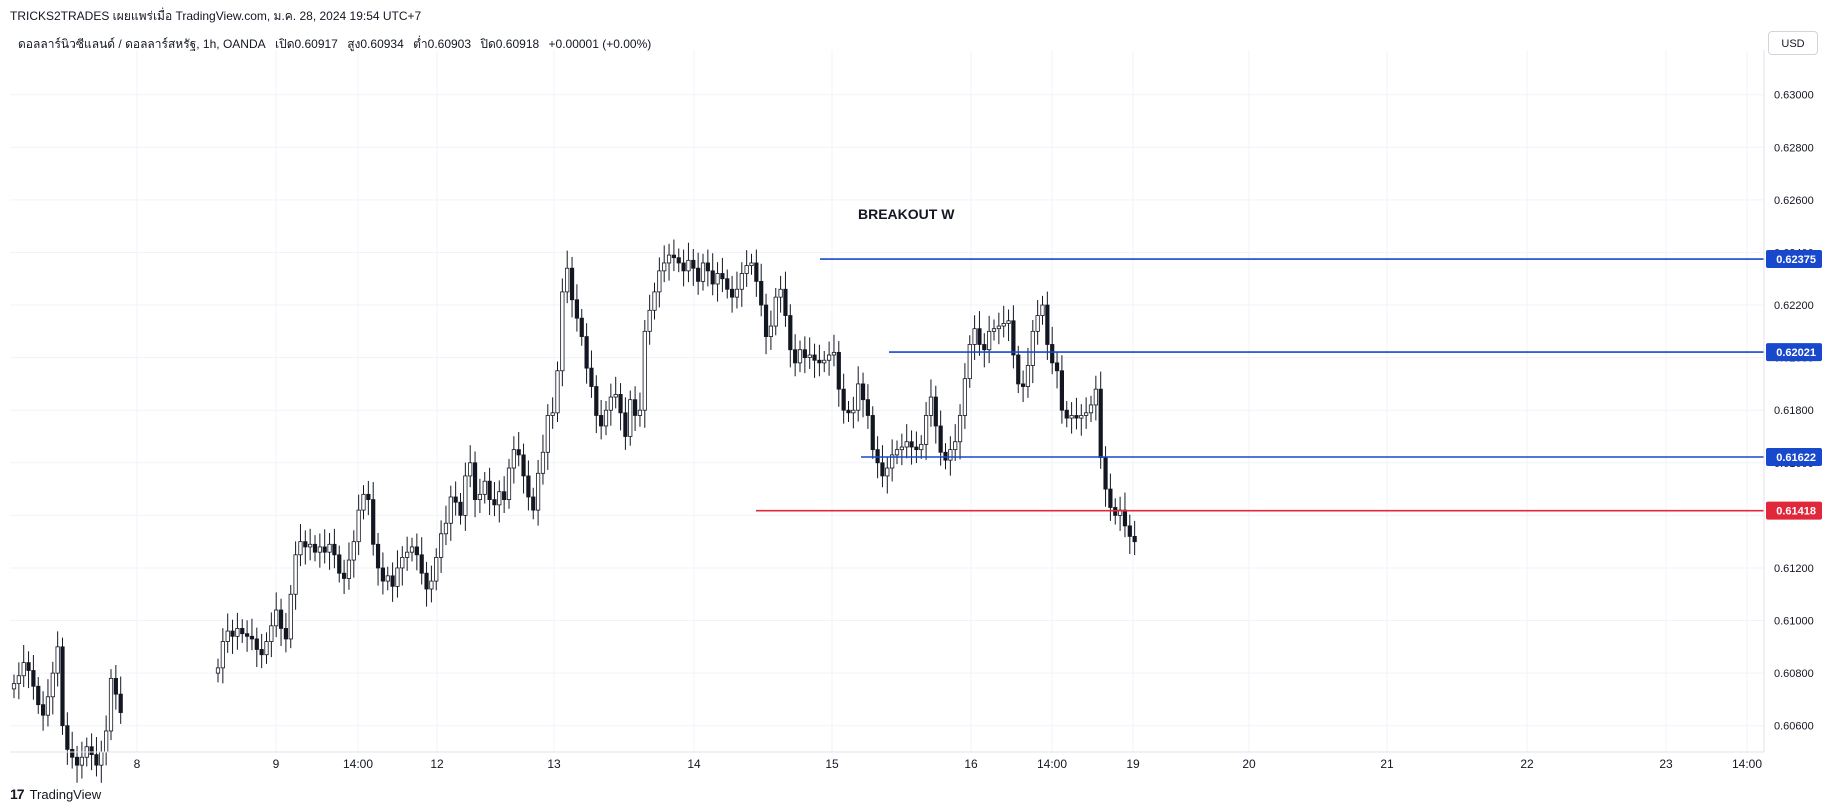 The height and width of the screenshot is (812, 1835). Describe the element at coordinates (1794, 727) in the screenshot. I see `price-tick-label: 0.60600` at that location.